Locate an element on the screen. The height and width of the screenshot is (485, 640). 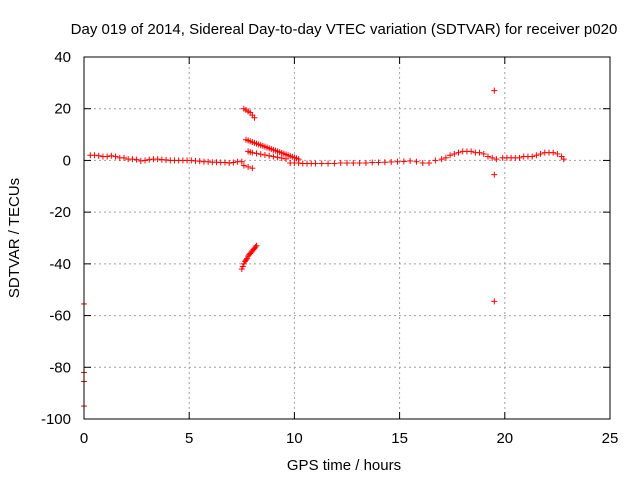
x-tick-label: 15 is located at coordinates (399, 438).